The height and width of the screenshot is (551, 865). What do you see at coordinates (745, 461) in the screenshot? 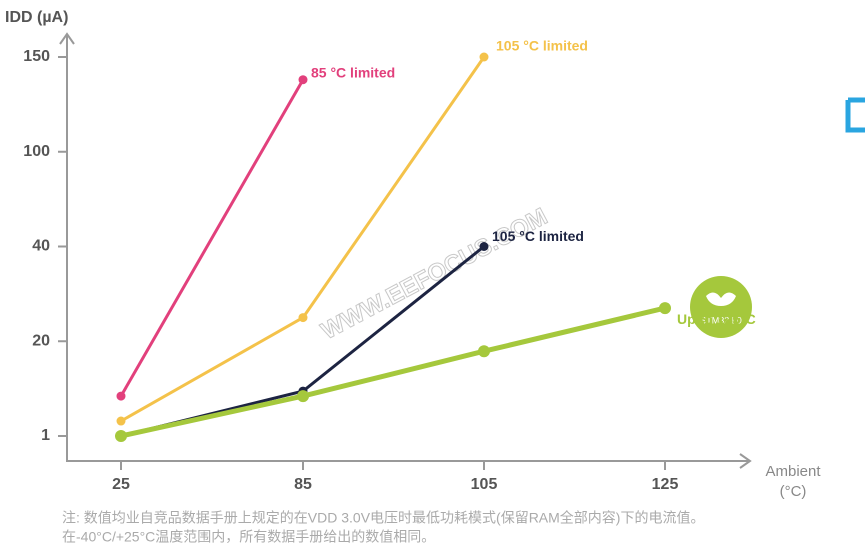
I see `x-axis-arrow` at bounding box center [745, 461].